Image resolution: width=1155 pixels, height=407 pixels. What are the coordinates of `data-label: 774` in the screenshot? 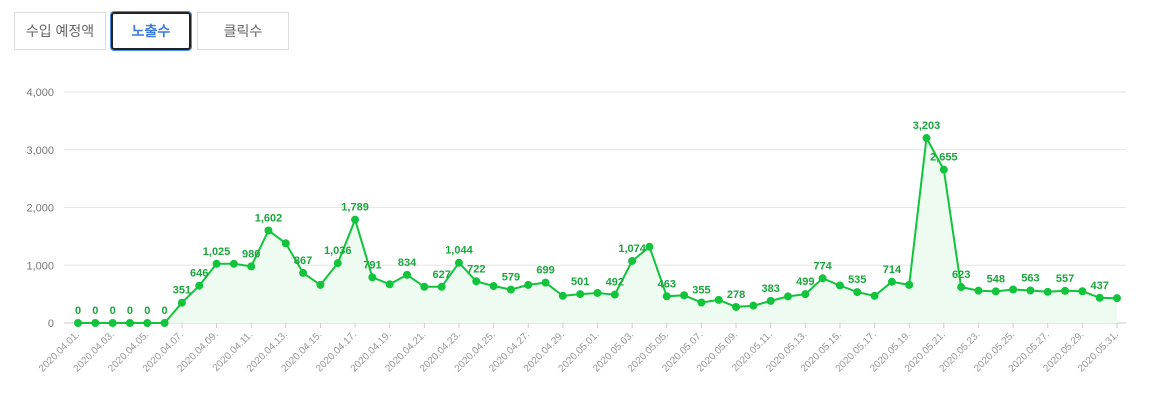 It's located at (822, 266).